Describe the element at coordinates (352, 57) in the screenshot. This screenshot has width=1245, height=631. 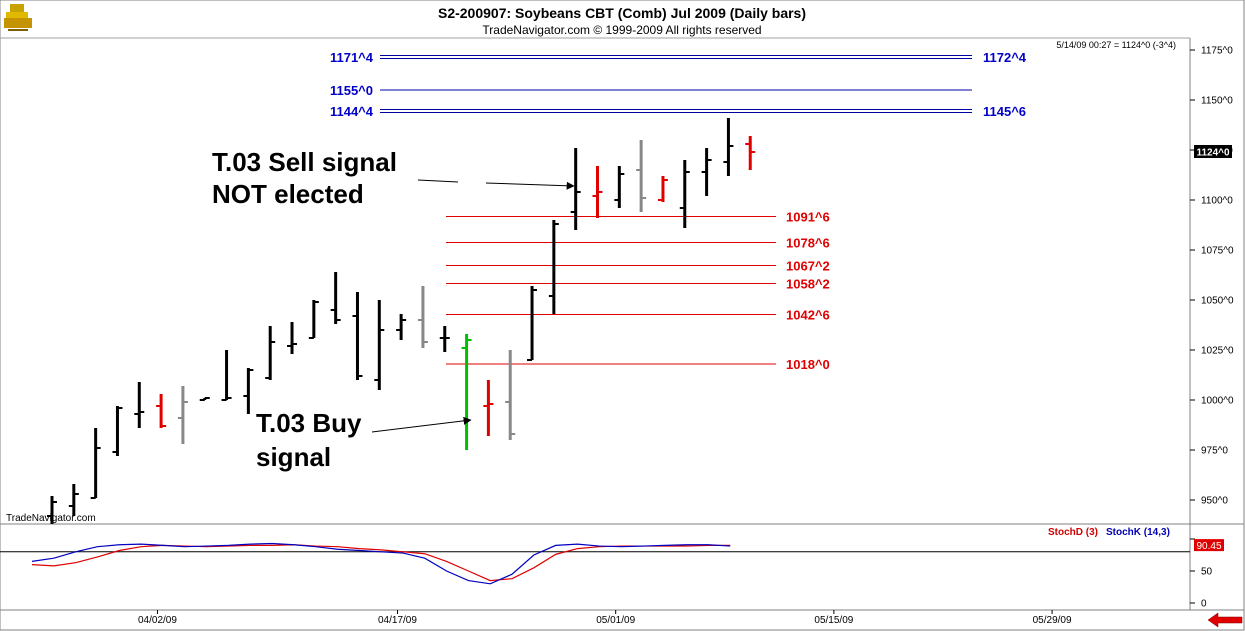
I see `blue-level-label: 1171^4` at that location.